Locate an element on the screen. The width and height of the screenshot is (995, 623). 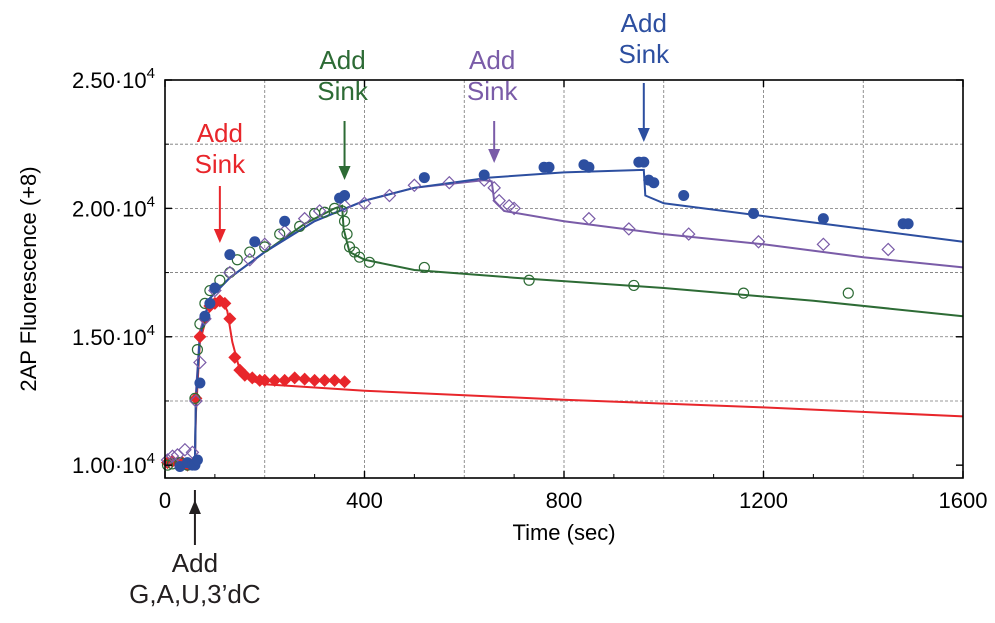
x-tick-label: 0 is located at coordinates (165, 500).